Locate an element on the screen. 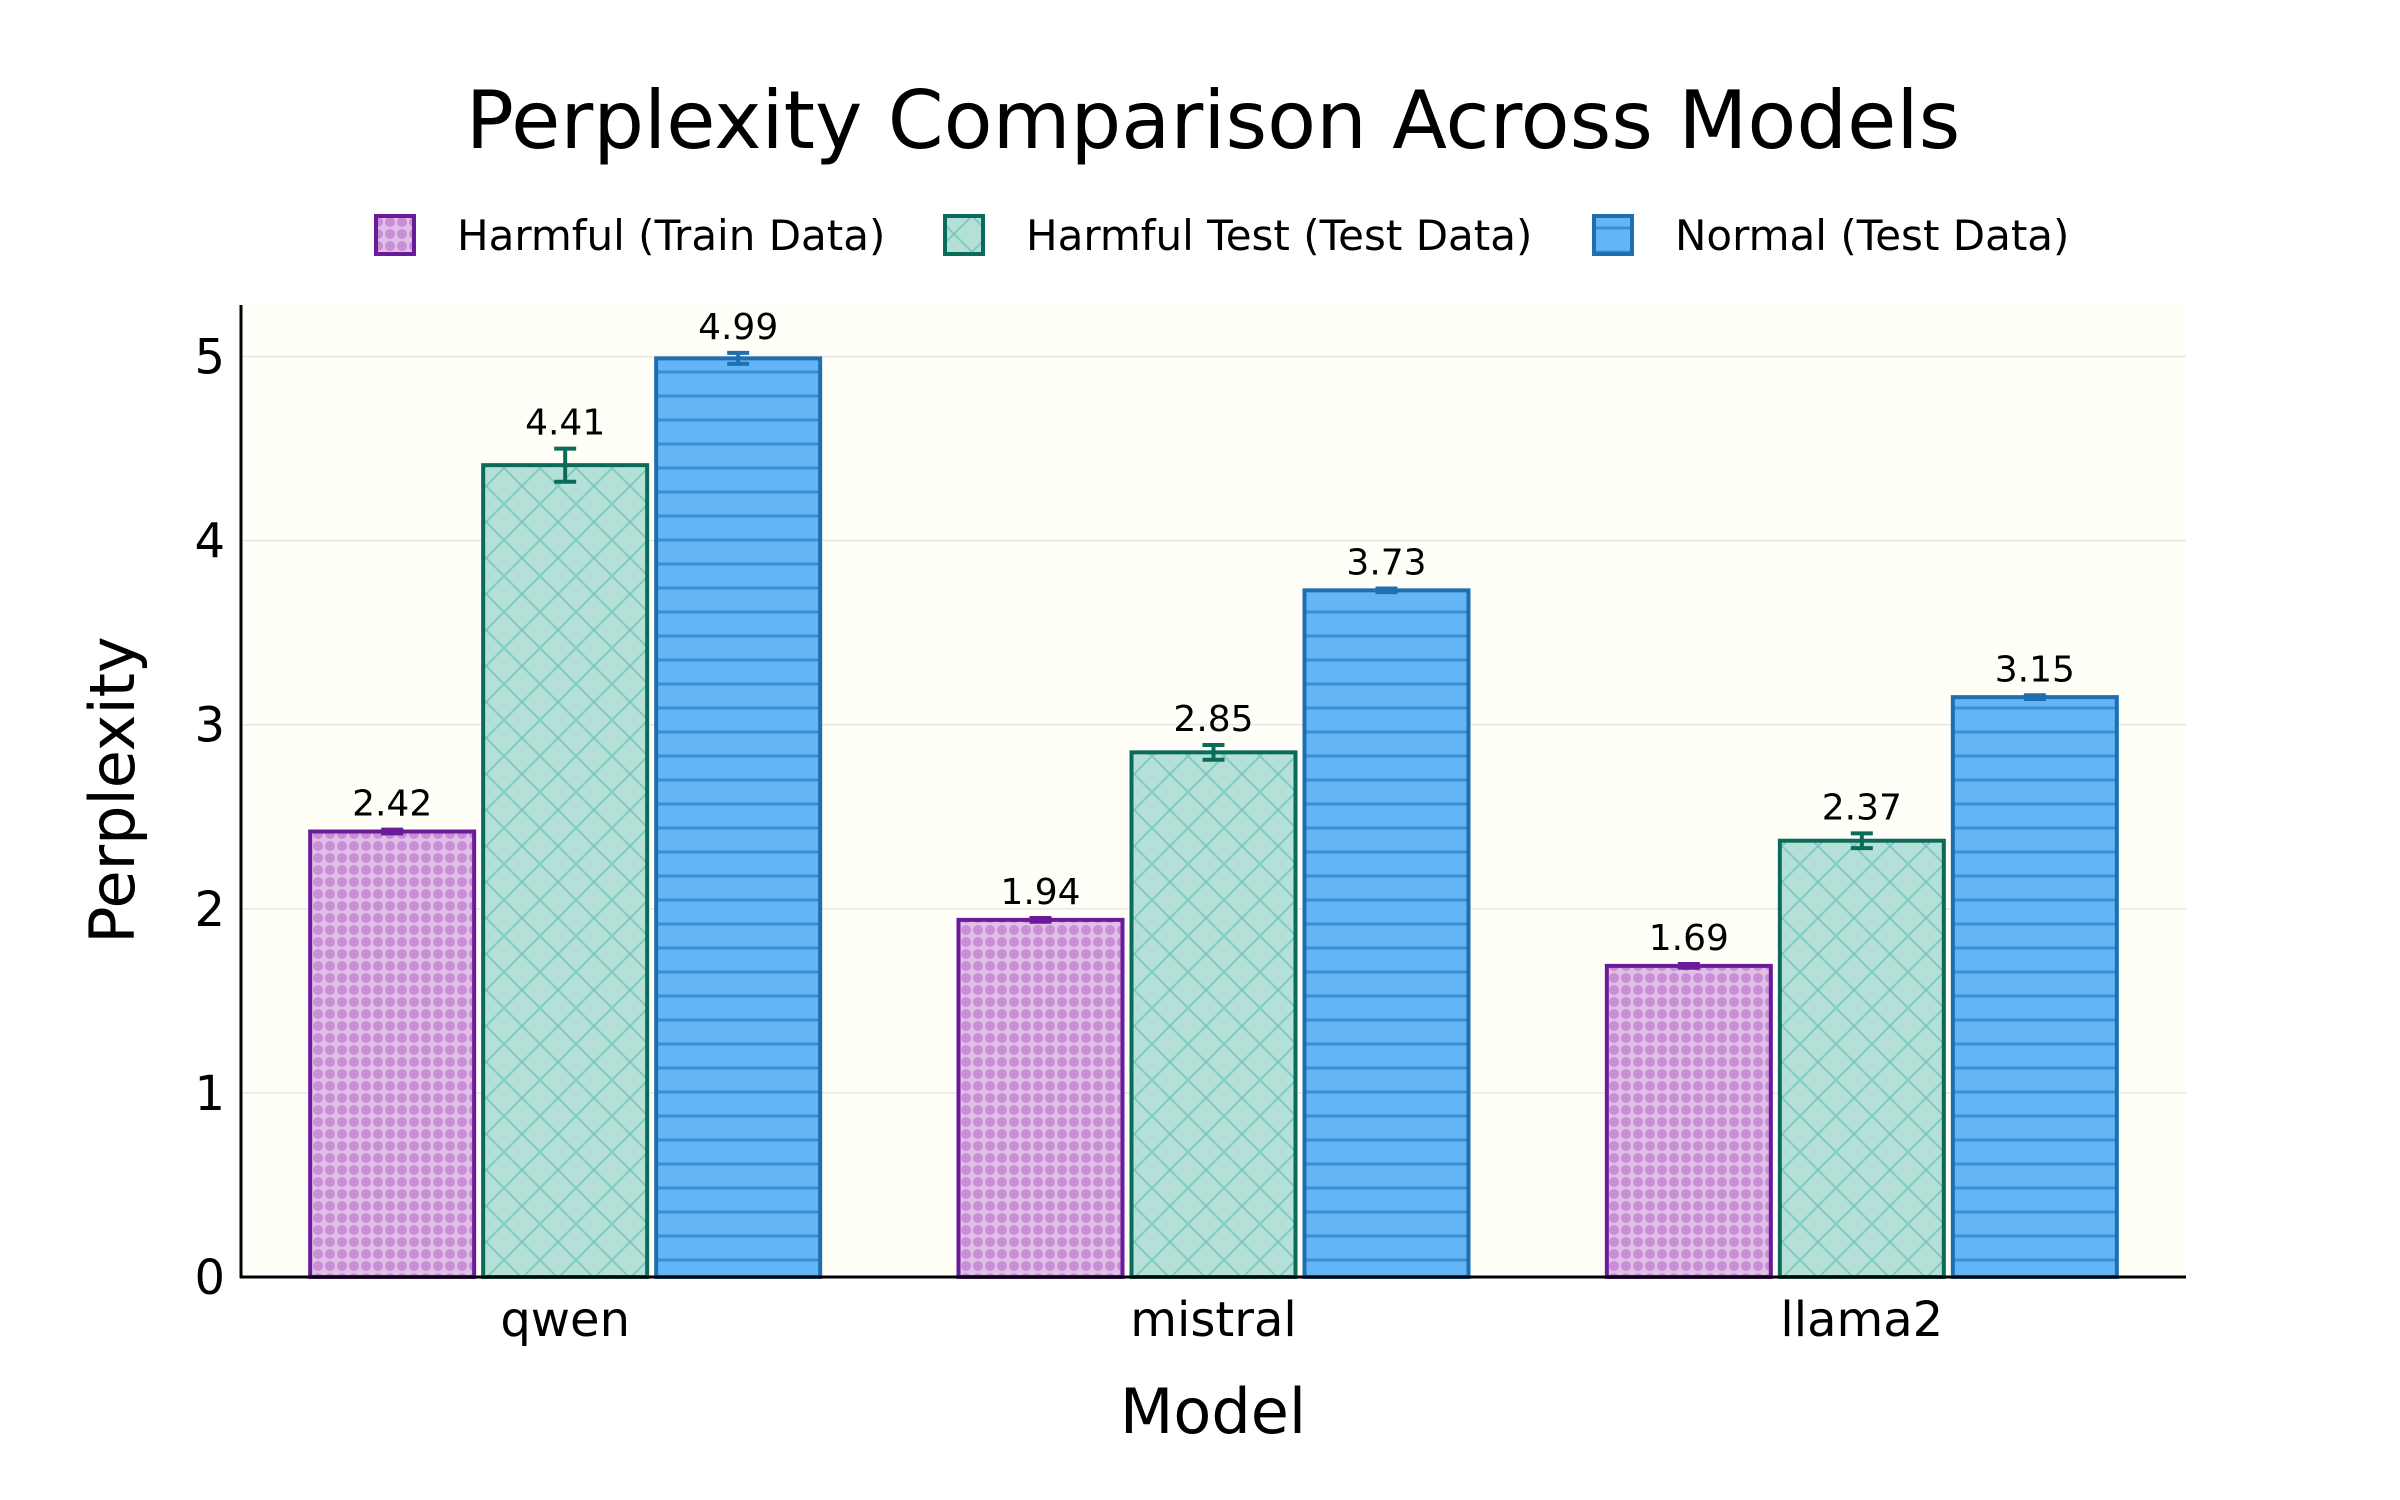  legend-label-1: Harmful Test (Test Data) is located at coordinates (1279, 235).